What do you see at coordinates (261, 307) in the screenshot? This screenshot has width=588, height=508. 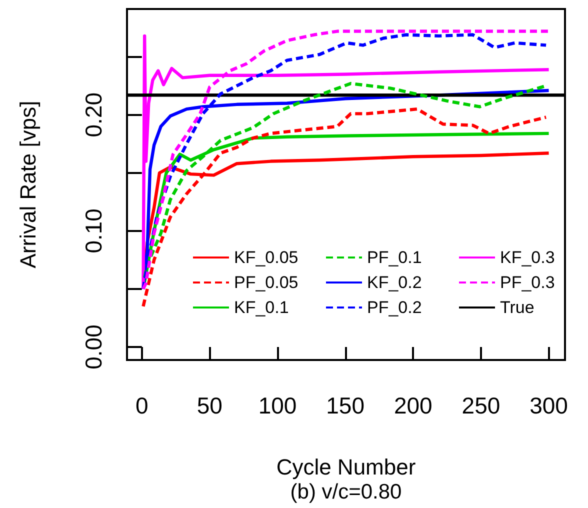 I see `legend-label: KF_0.1` at bounding box center [261, 307].